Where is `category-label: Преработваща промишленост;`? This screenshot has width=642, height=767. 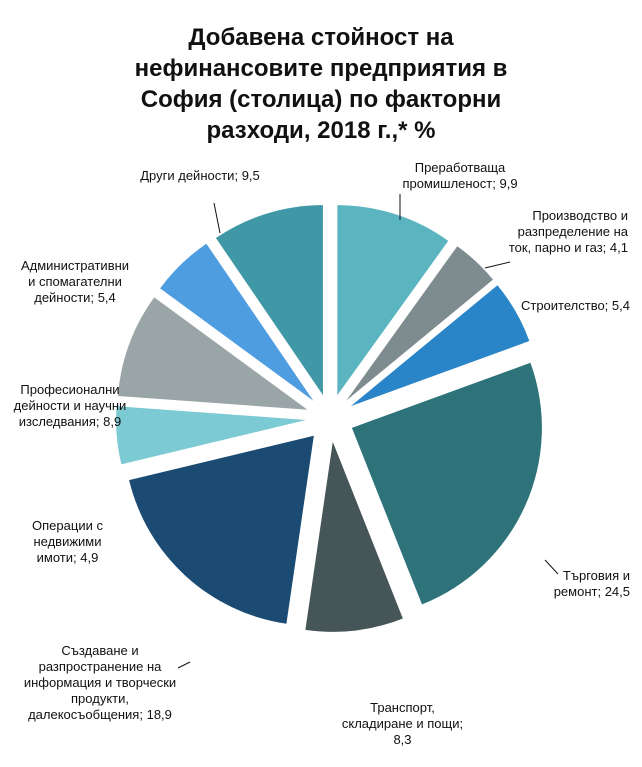 category-label: Преработваща промишленост; is located at coordinates (454, 175).